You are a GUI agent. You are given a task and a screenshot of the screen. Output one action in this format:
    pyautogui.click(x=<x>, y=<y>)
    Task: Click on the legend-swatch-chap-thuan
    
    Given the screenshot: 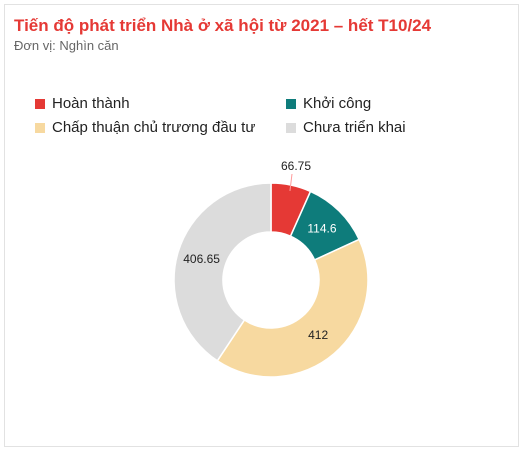 What is the action you would take?
    pyautogui.click(x=40, y=127)
    